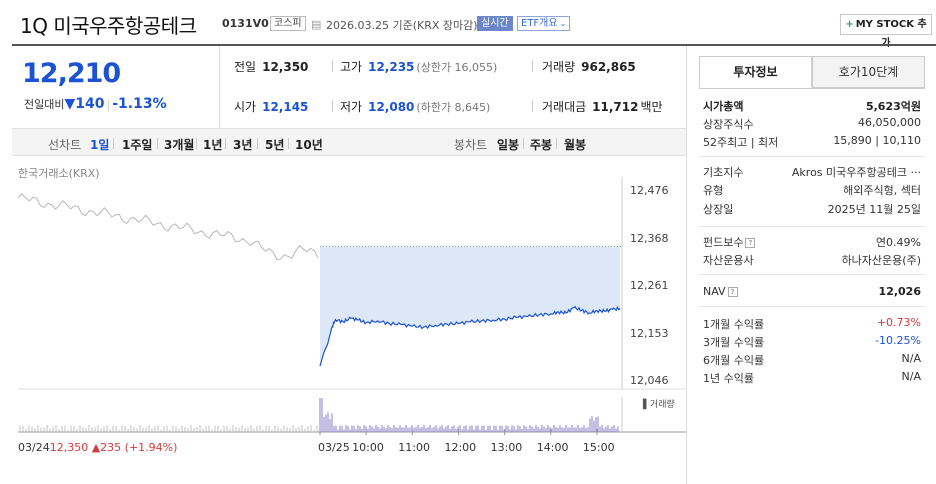 This screenshot has height=484, width=936. What do you see at coordinates (139, 104) in the screenshot?
I see `change-percent: -1.13%` at bounding box center [139, 104].